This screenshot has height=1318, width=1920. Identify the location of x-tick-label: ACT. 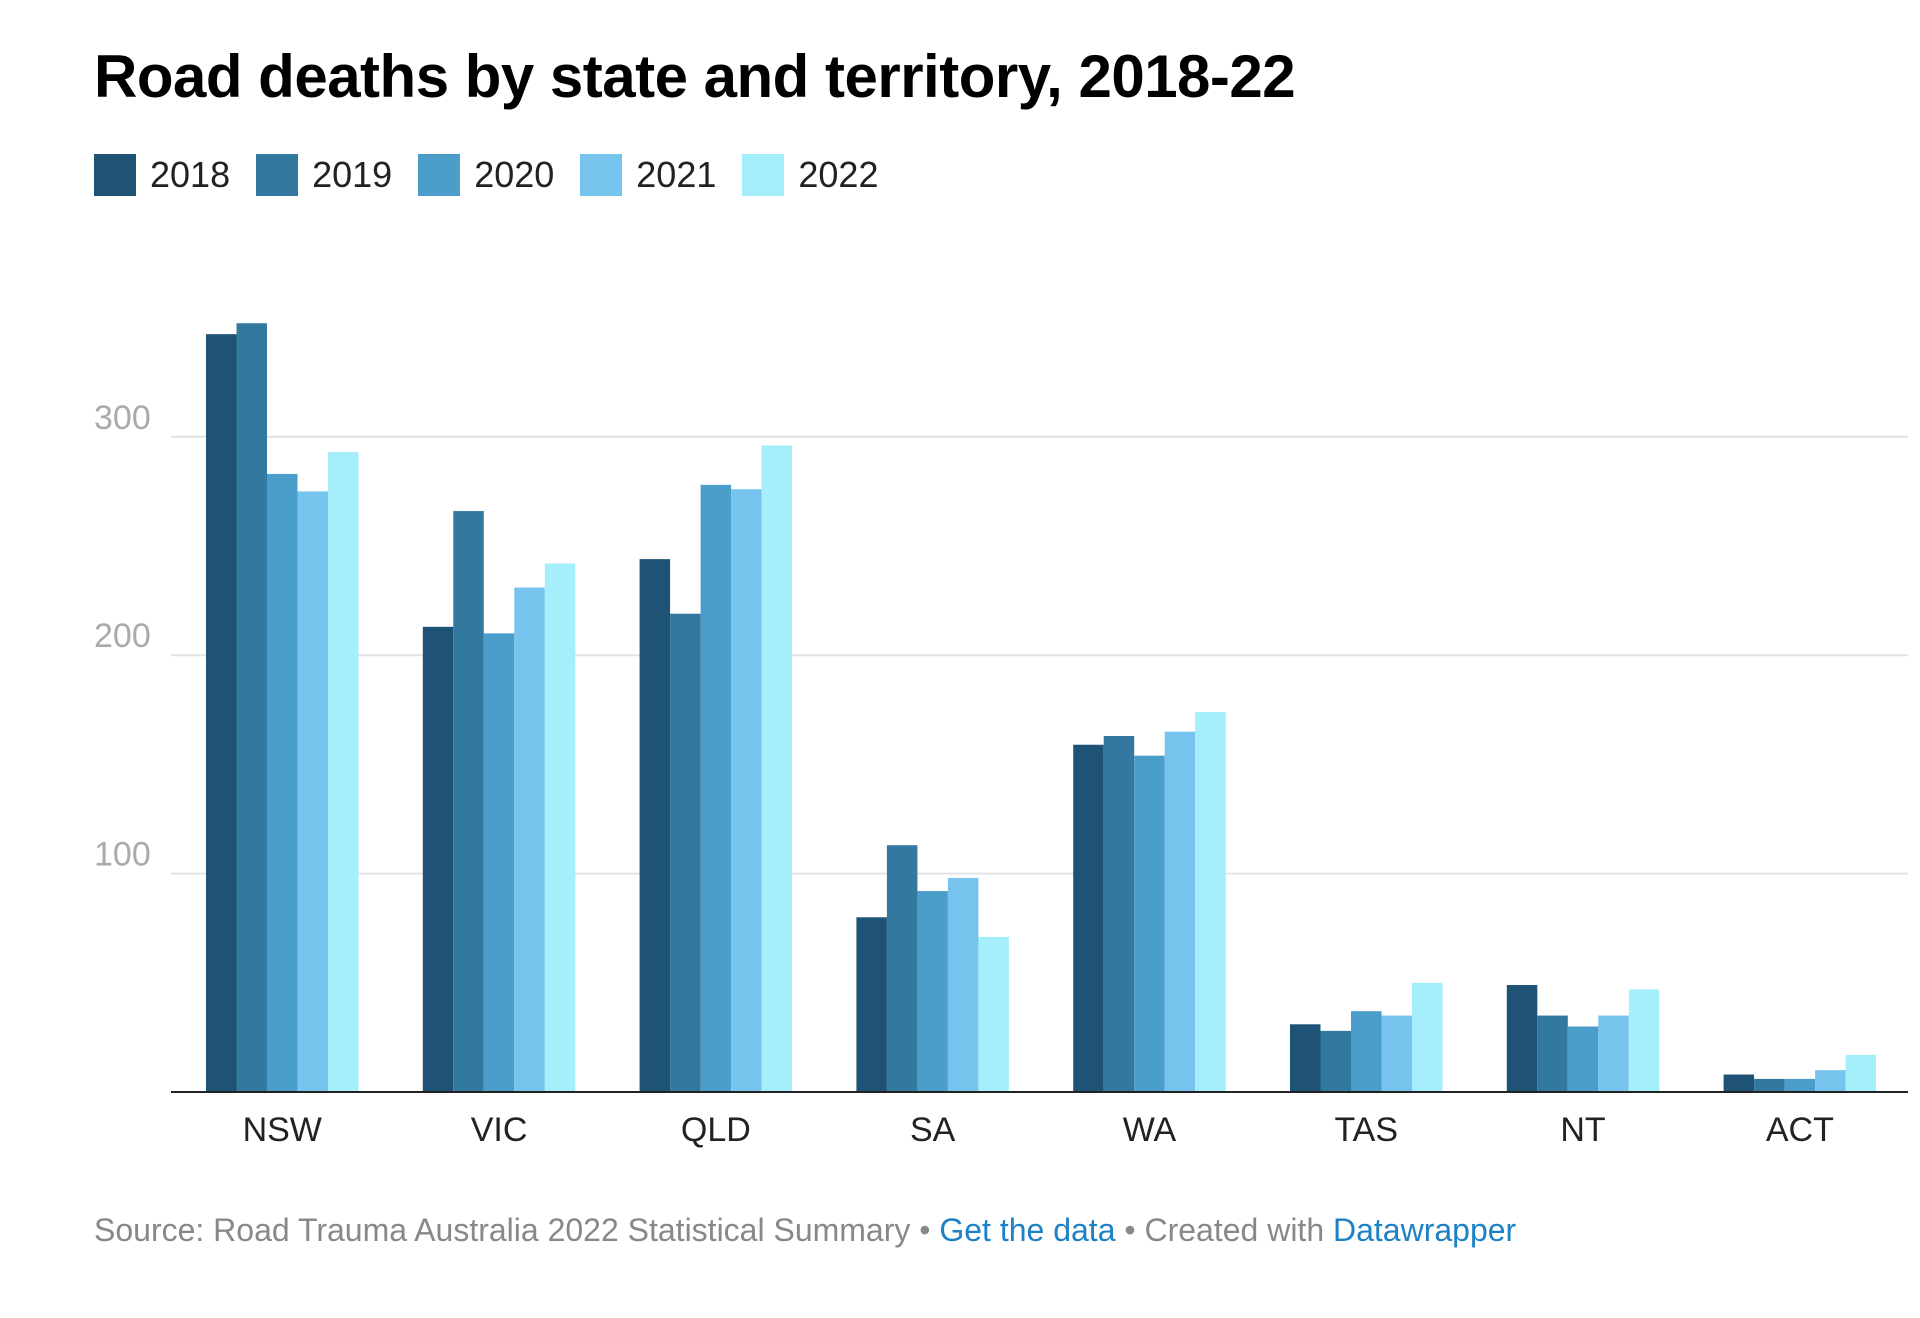
(1800, 1130).